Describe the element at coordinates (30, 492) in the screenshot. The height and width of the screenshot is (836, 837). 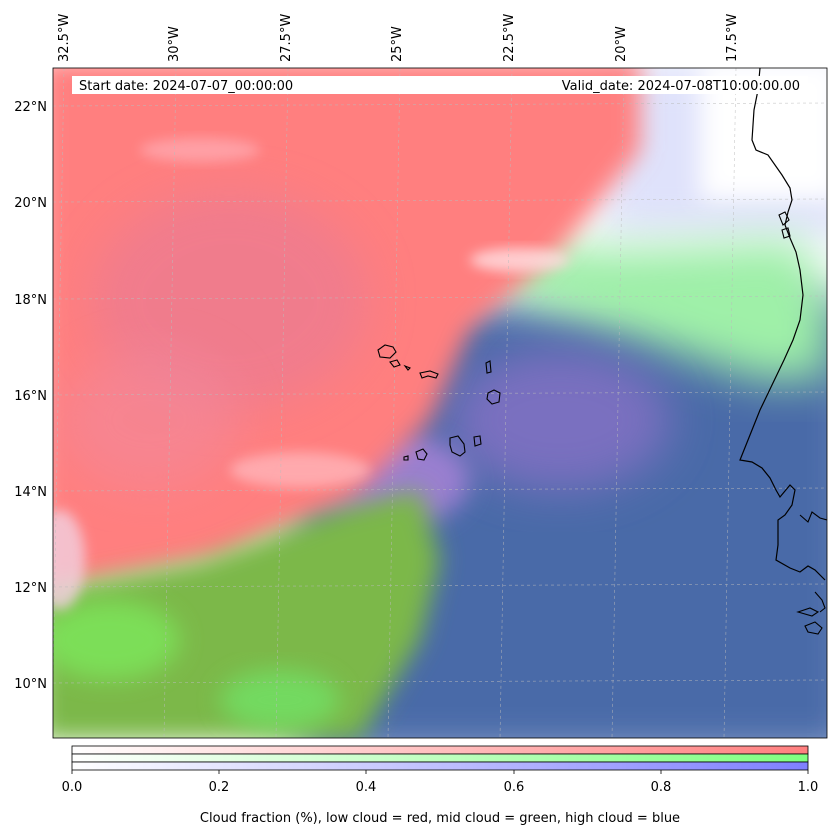
I see `lat-tick-label: 14°N` at that location.